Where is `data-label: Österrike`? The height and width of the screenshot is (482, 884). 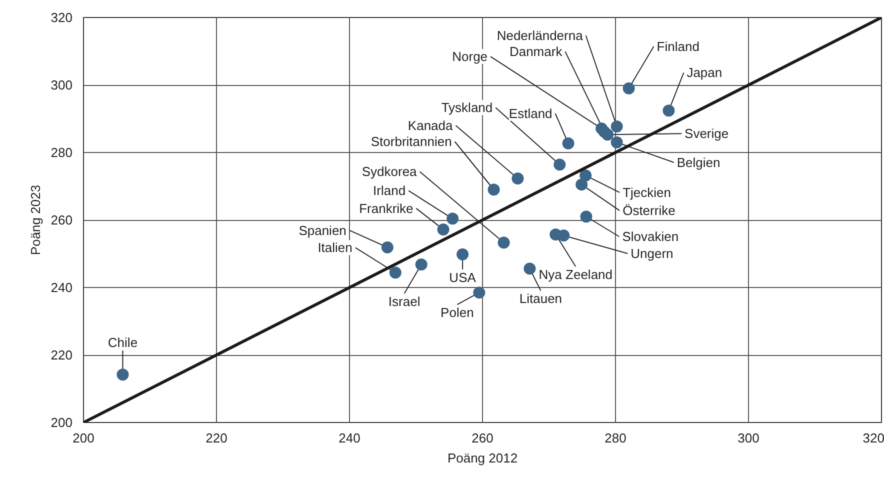
data-label: Österrike is located at coordinates (649, 210).